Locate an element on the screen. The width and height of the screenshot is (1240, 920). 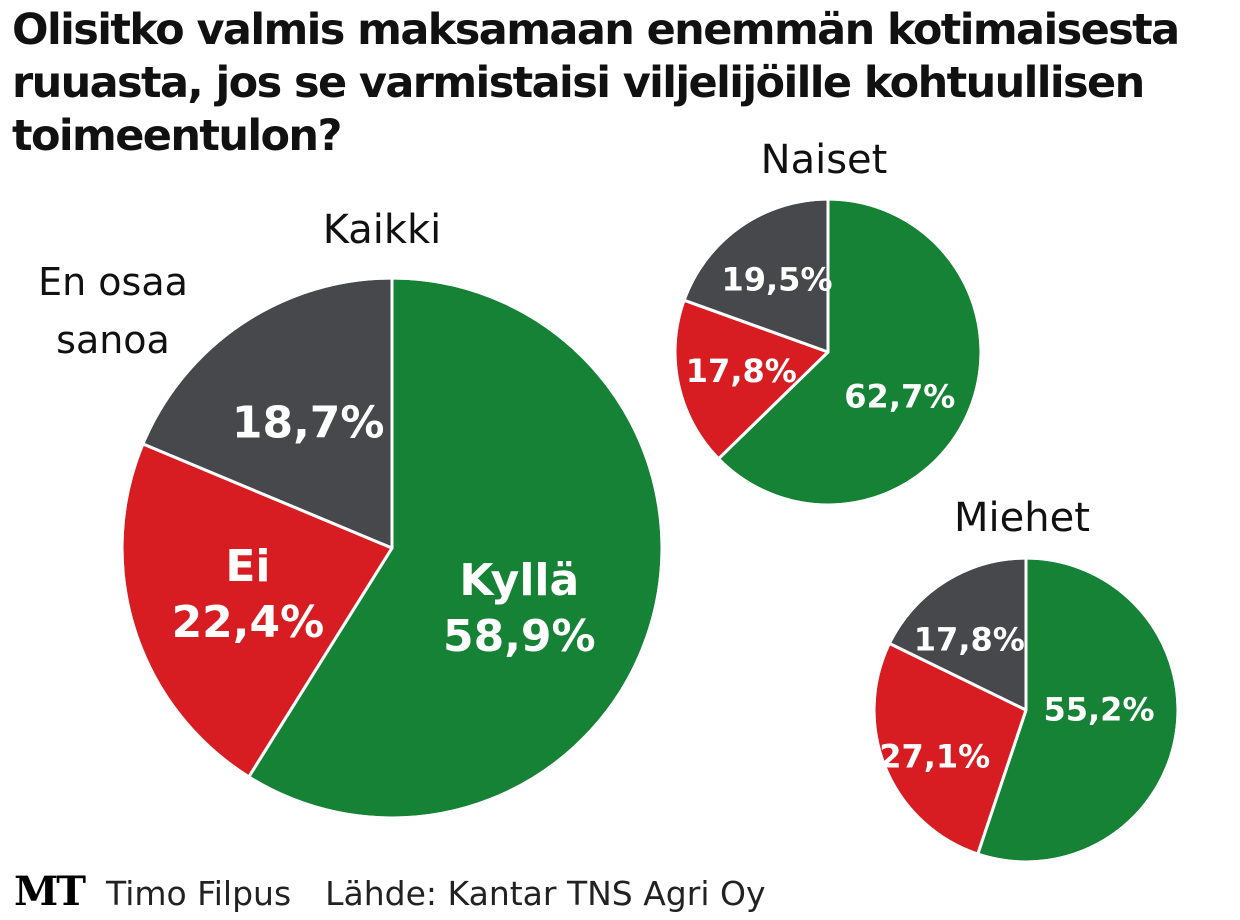
pie-naiset: 62,7% 17,8% 19,5% Naiset is located at coordinates (828, 322).